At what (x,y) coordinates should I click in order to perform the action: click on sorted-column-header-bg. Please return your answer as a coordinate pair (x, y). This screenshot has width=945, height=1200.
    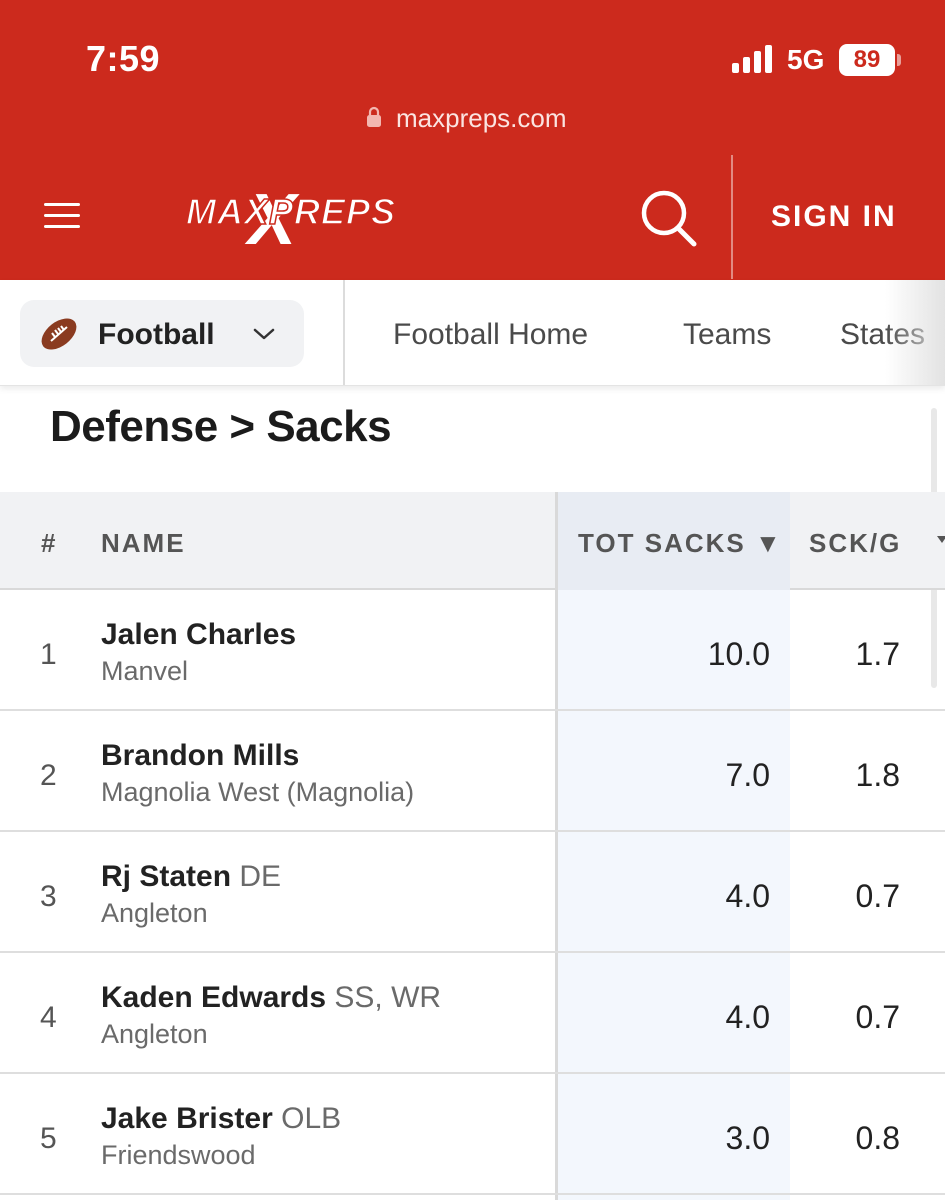
    Looking at the image, I should click on (674, 541).